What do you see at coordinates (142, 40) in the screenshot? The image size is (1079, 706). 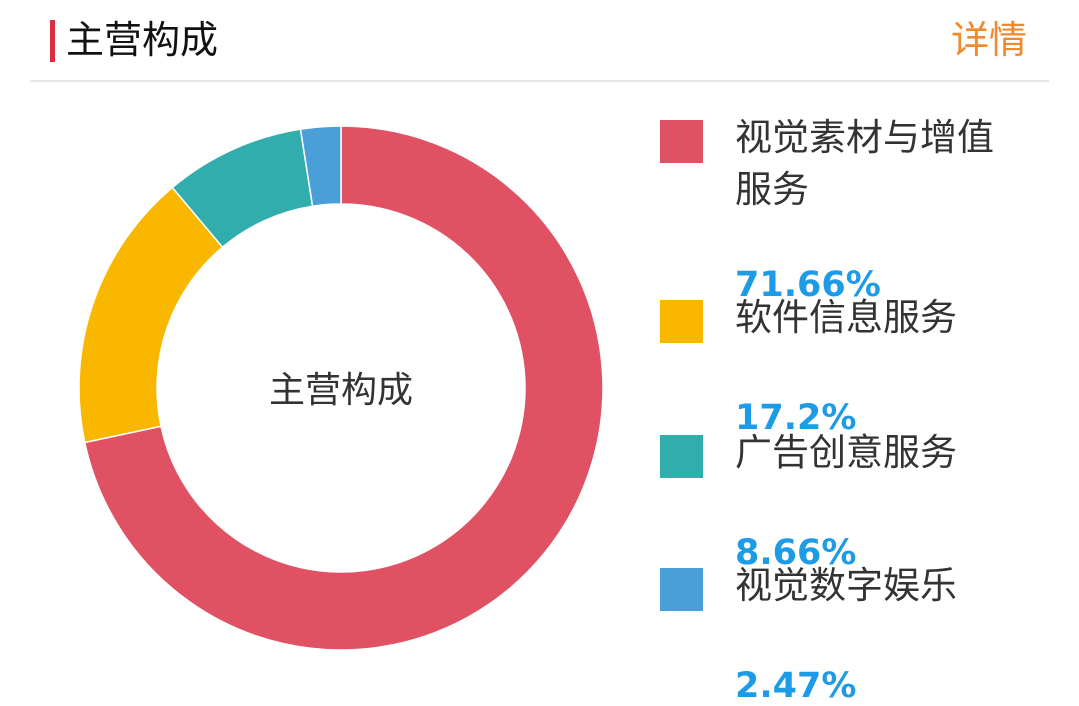 I see `section-title: 主营构成` at bounding box center [142, 40].